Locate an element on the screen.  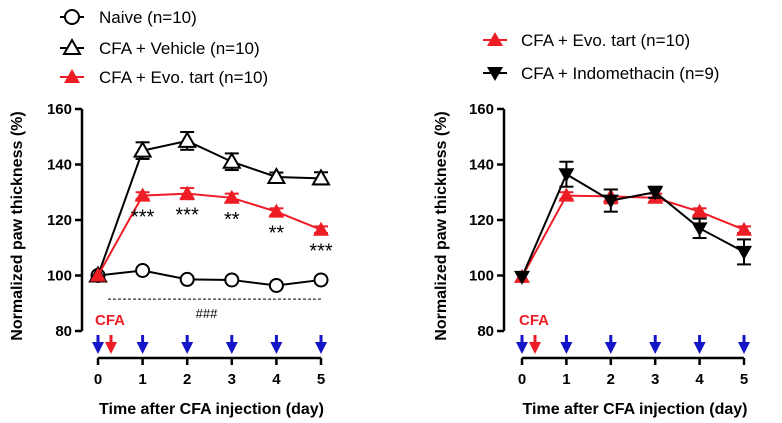
legend-marker-evo is located at coordinates (72, 76).